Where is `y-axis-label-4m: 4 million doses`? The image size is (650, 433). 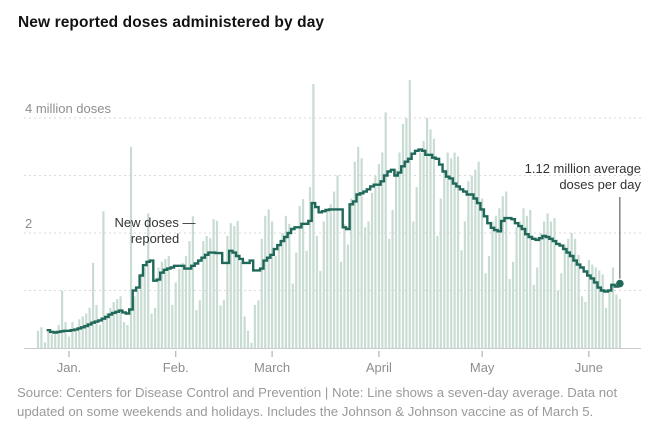
y-axis-label-4m: 4 million doses is located at coordinates (68, 108).